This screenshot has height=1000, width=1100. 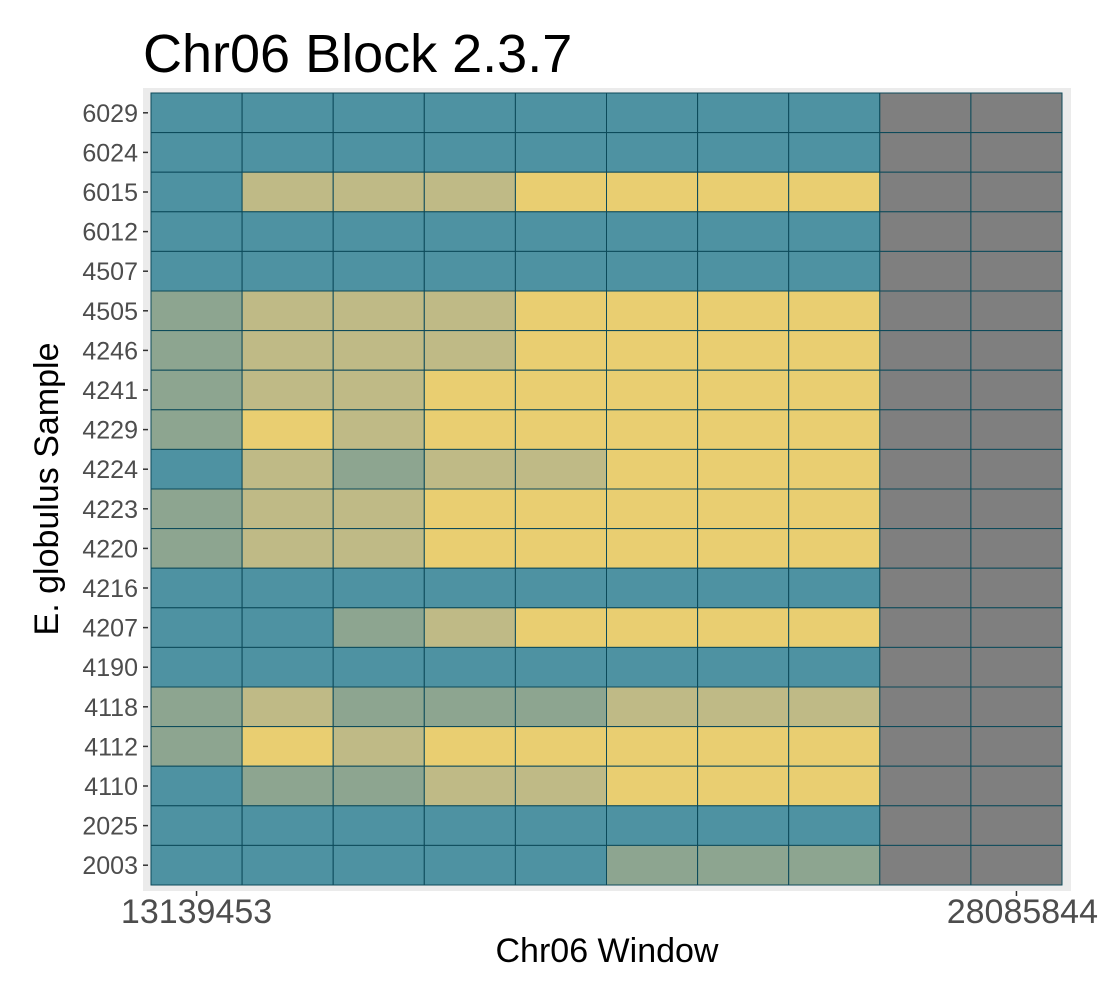 What do you see at coordinates (110, 312) in the screenshot?
I see `y-tick-label: 4505` at bounding box center [110, 312].